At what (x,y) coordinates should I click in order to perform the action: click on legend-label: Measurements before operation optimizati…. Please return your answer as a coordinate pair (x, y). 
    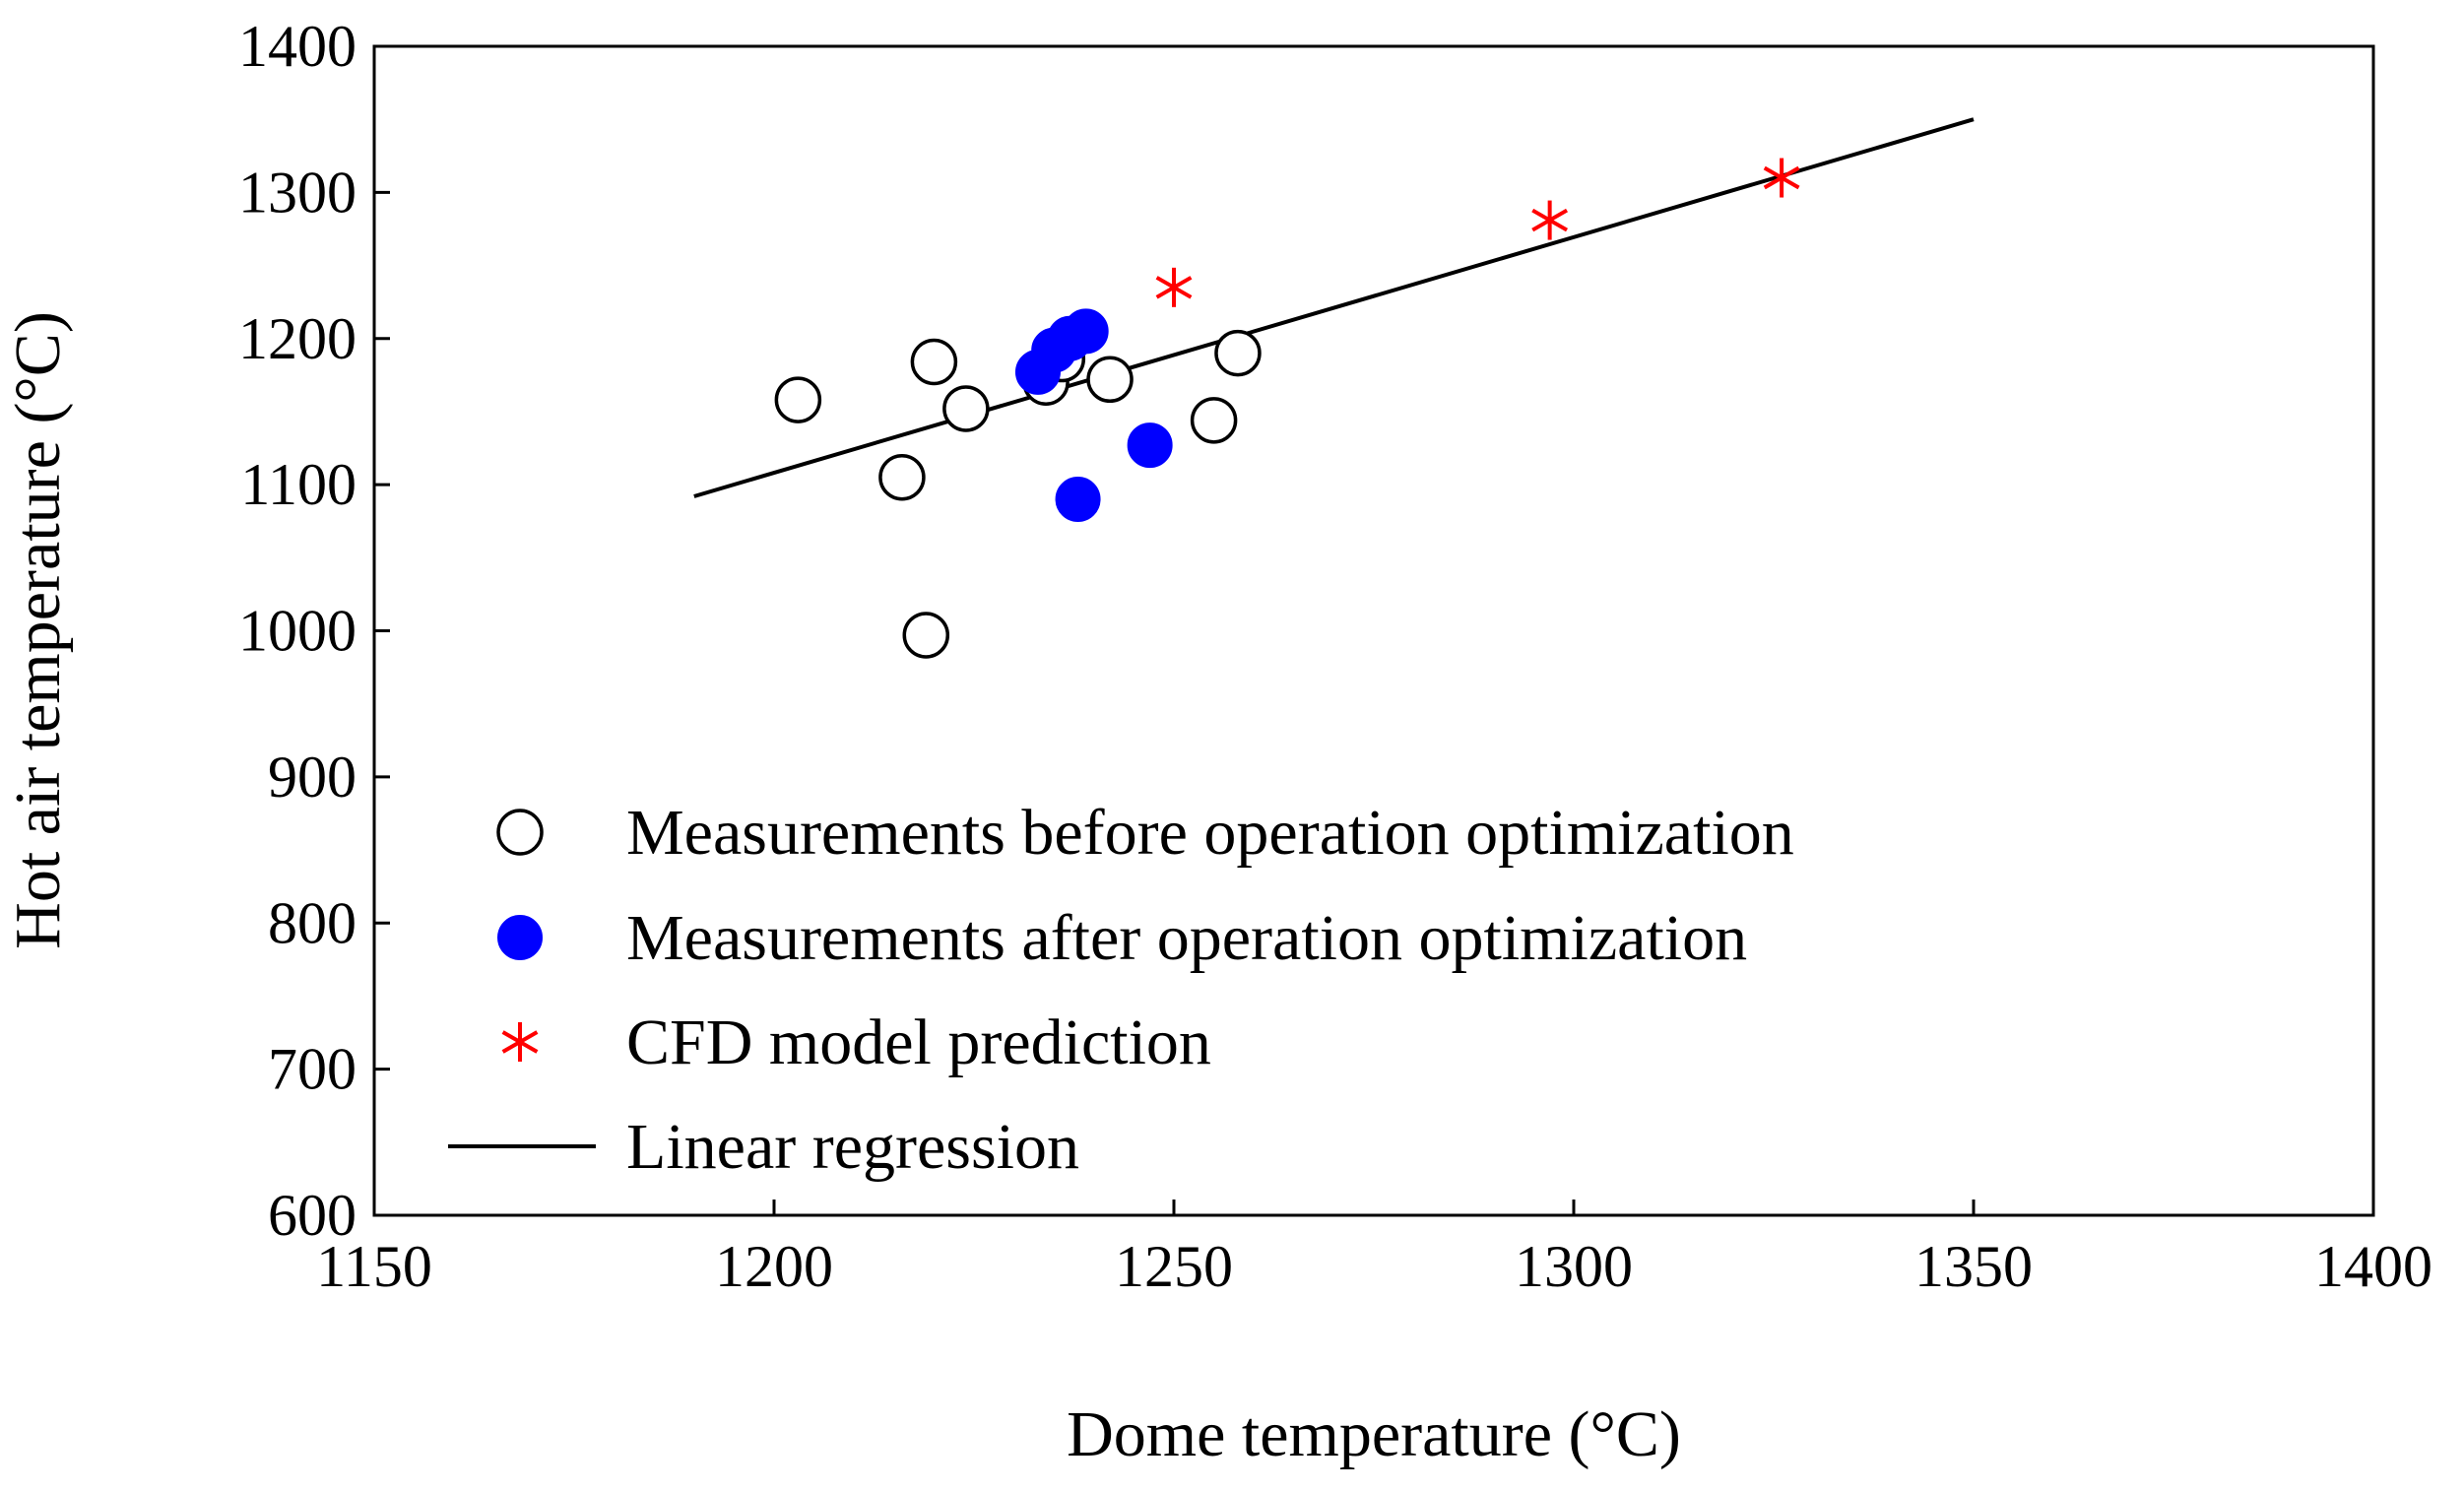
    Looking at the image, I should click on (1210, 833).